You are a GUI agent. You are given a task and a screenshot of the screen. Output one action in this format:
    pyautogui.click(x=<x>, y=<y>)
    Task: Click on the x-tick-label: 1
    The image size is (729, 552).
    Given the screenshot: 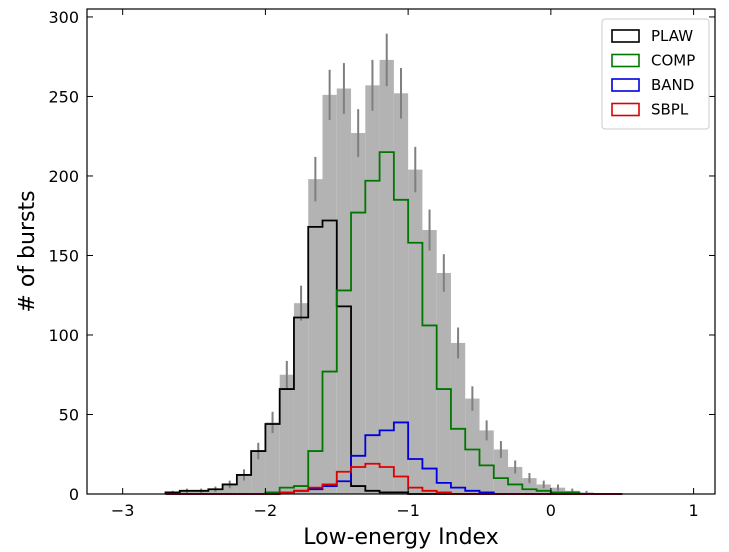 What is the action you would take?
    pyautogui.click(x=693, y=510)
    